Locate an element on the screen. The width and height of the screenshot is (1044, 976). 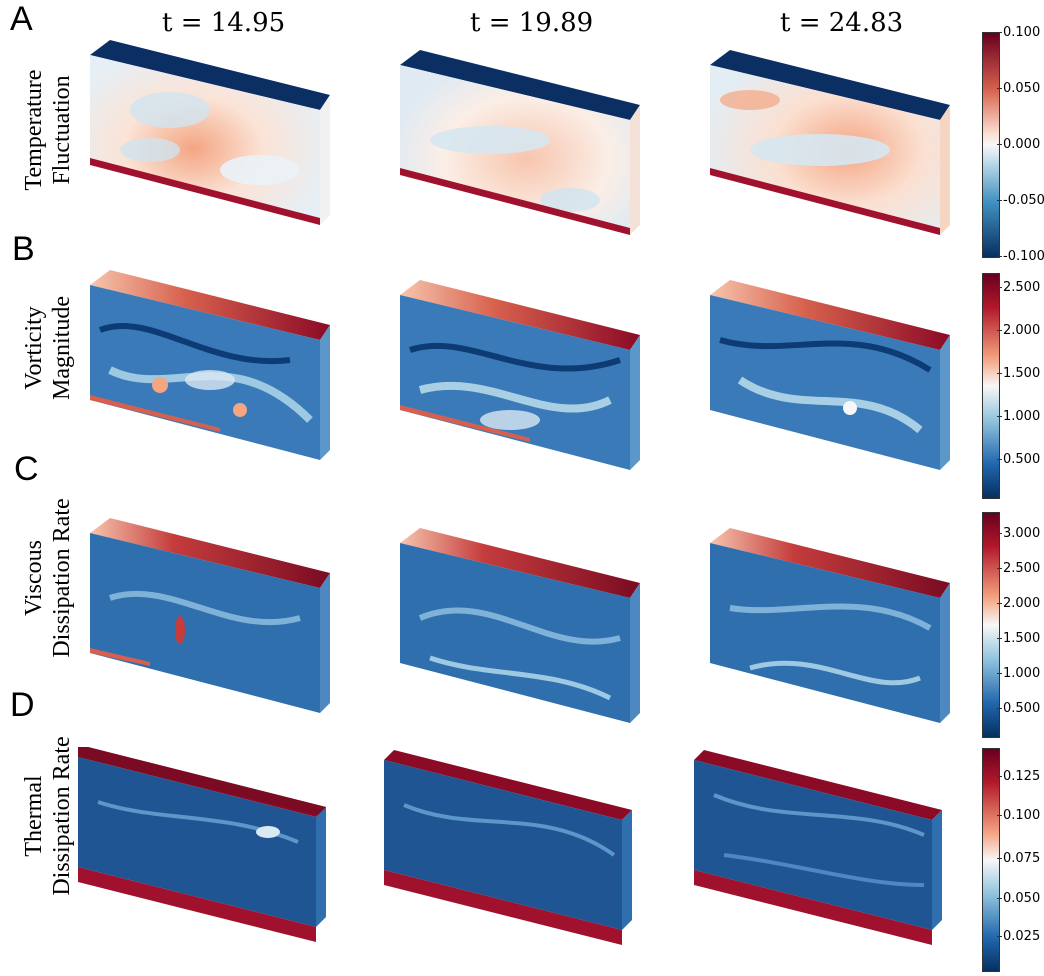
row-label-viscous: Viscous Dissipation Rate is located at coordinates (48, 578).